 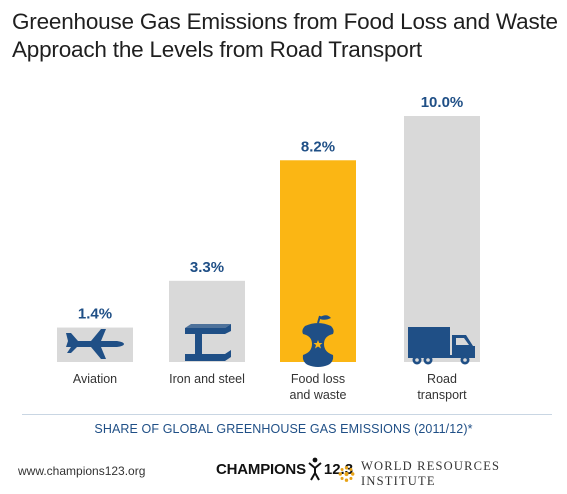 What do you see at coordinates (217, 49) in the screenshot?
I see `chart-title-line-2: Approach the Levels from Road Transport` at bounding box center [217, 49].